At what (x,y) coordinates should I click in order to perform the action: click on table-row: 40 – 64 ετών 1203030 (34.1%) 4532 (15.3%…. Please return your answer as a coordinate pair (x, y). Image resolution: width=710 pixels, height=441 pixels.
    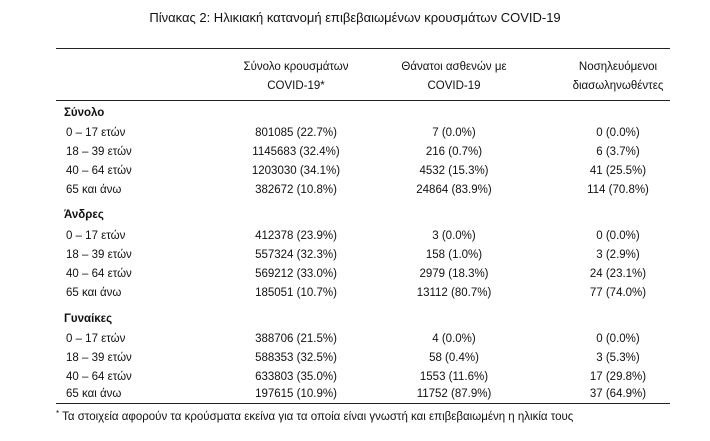
    Looking at the image, I should click on (355, 174).